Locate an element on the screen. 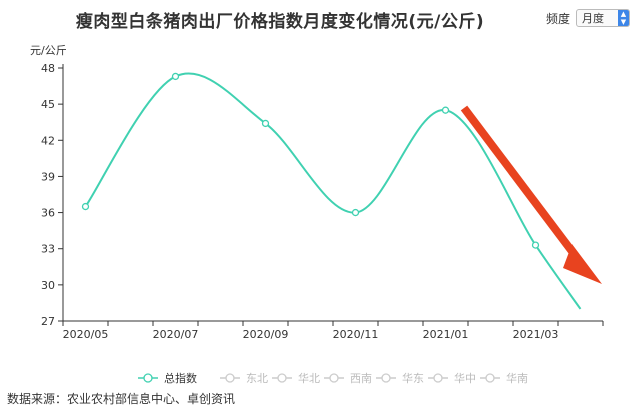 This screenshot has width=640, height=412. arrow-head-icon is located at coordinates (582, 264).